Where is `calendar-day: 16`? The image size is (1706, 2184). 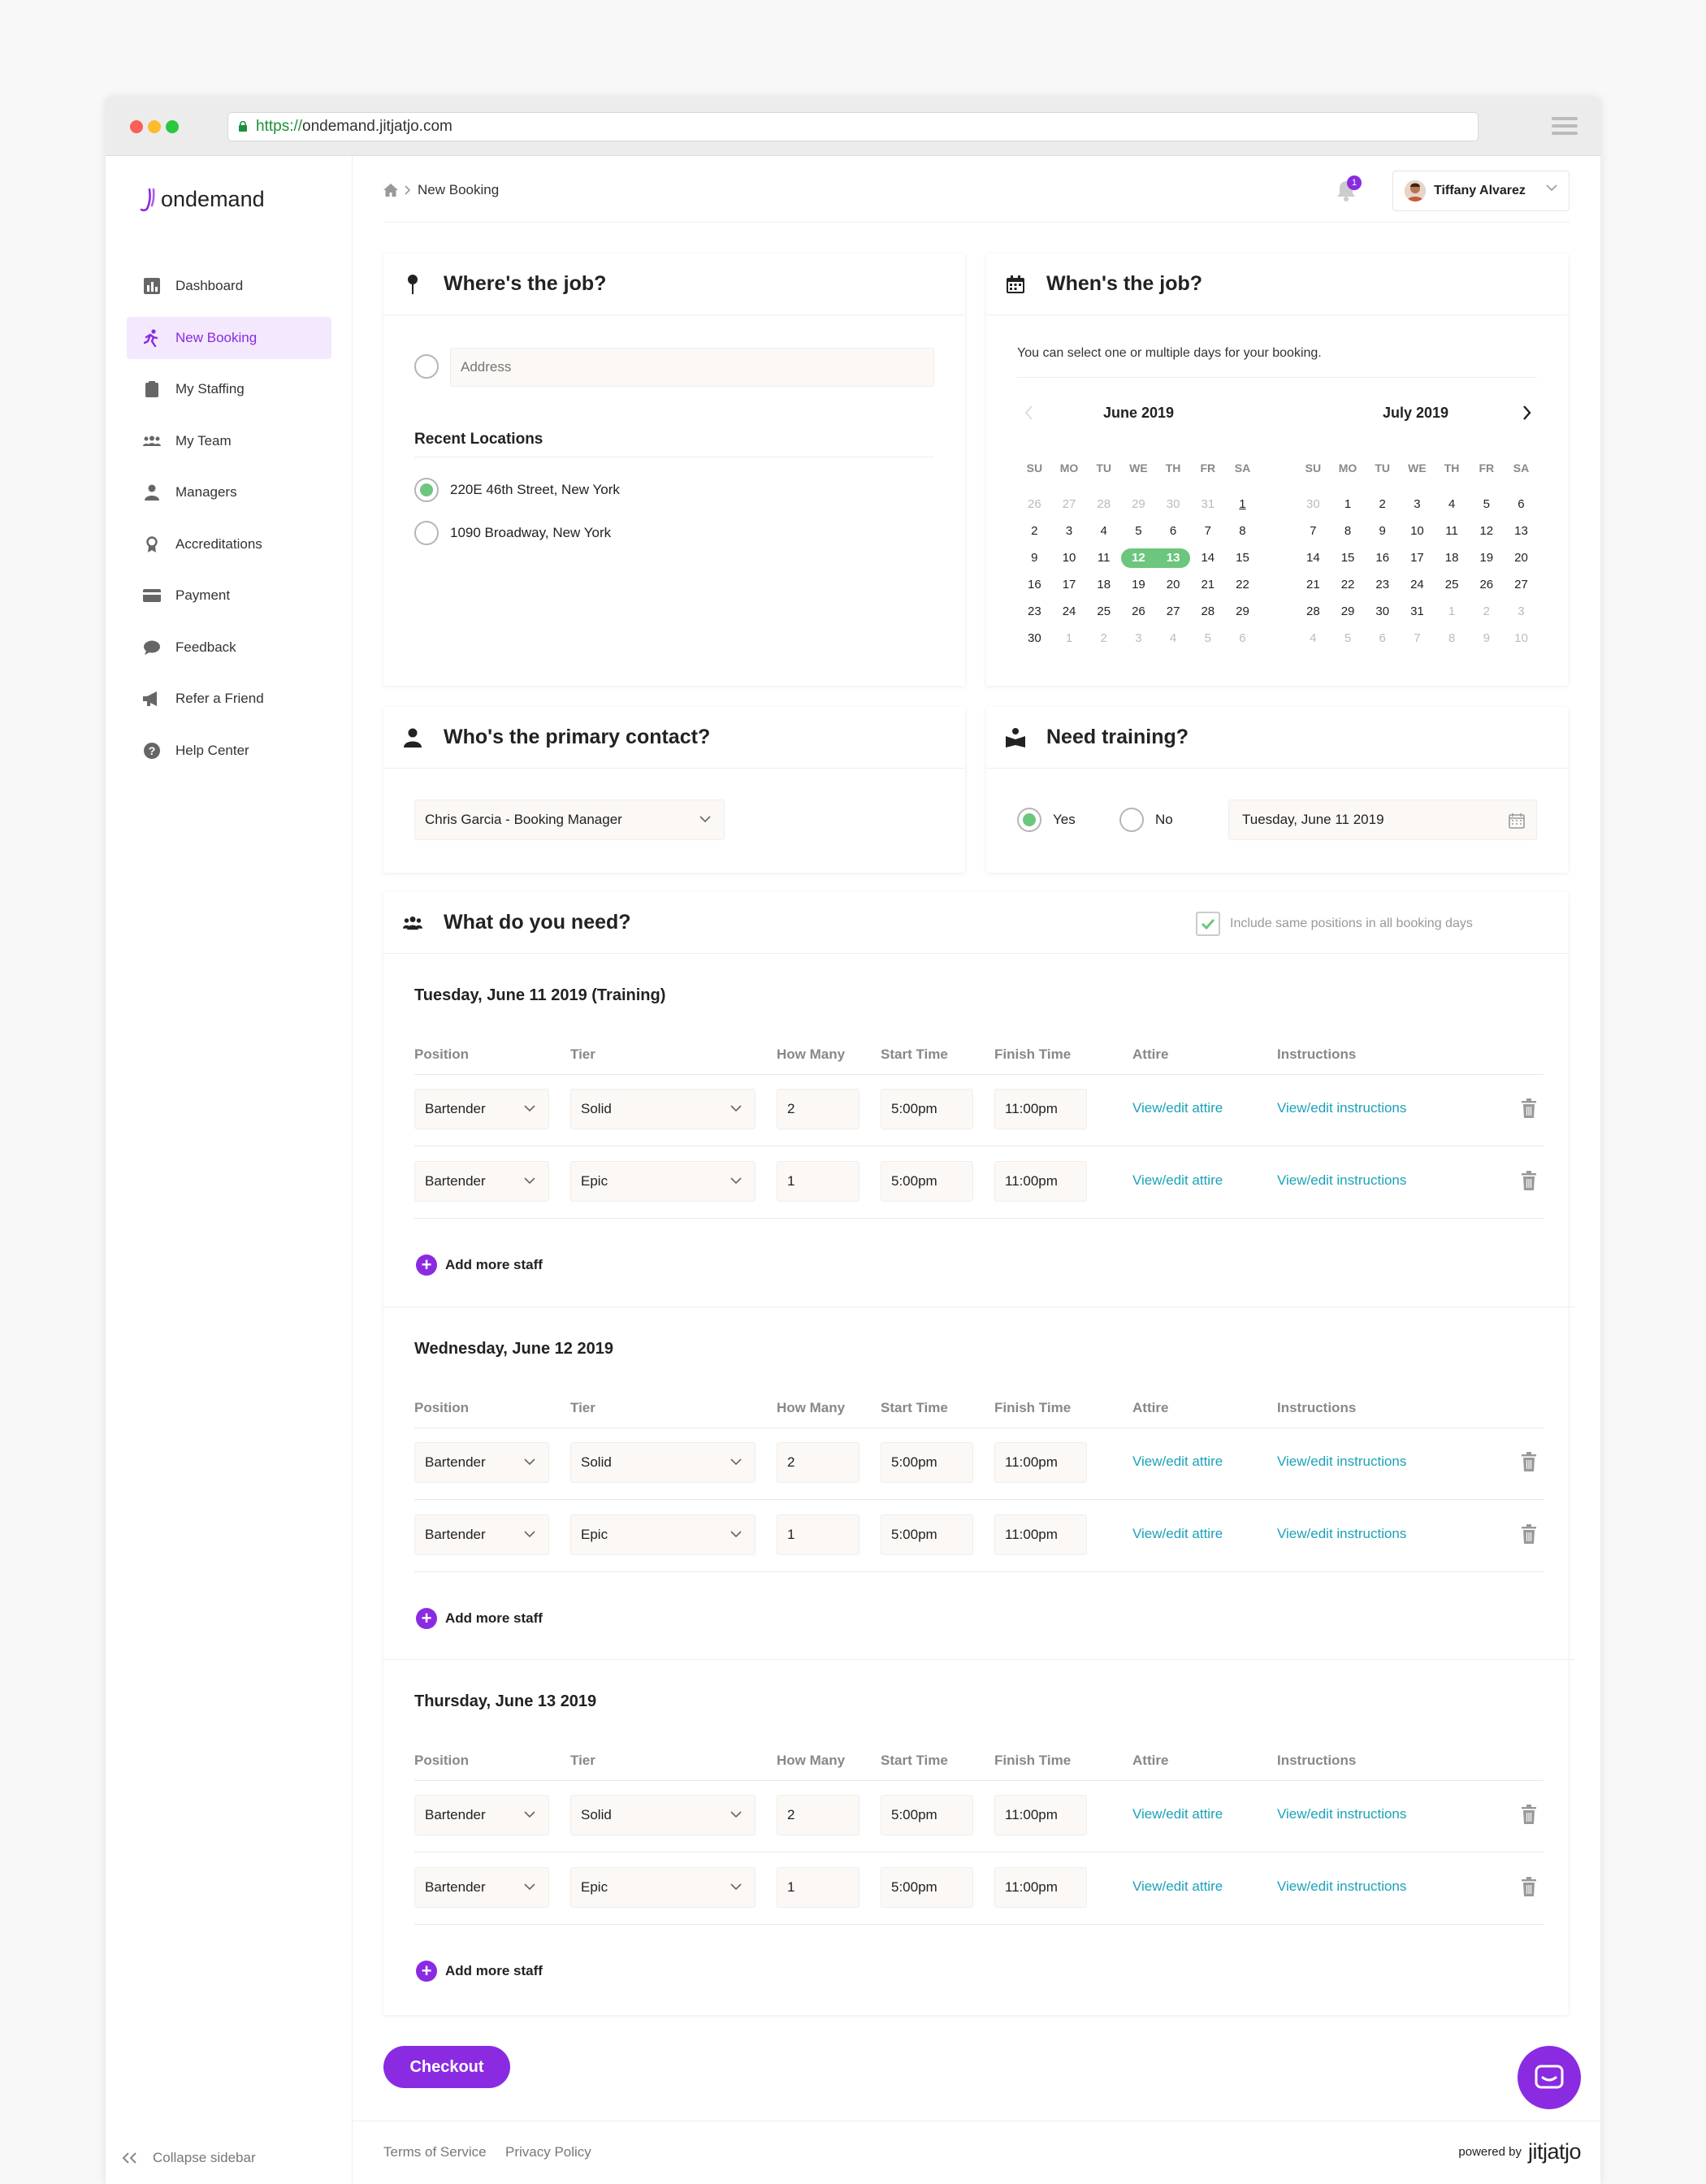 calendar-day: 16 is located at coordinates (1034, 585).